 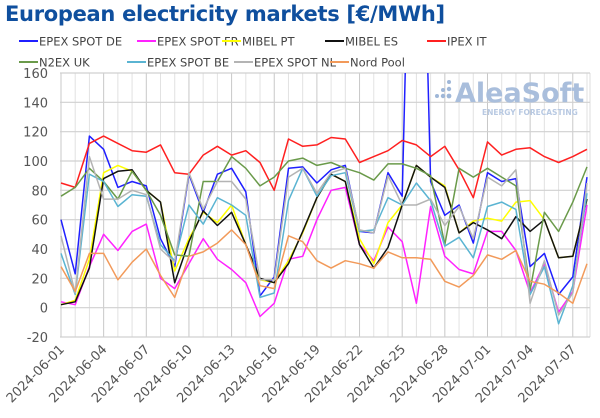 What do you see at coordinates (324, 167) in the screenshot?
I see `series-line-ipex-it` at bounding box center [324, 167].